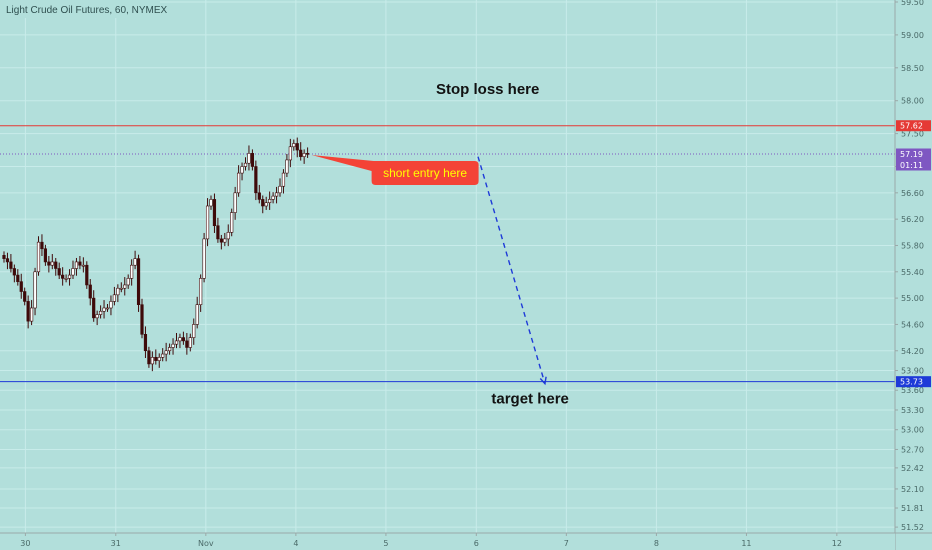  I want to click on candle-body, so click(235, 202).